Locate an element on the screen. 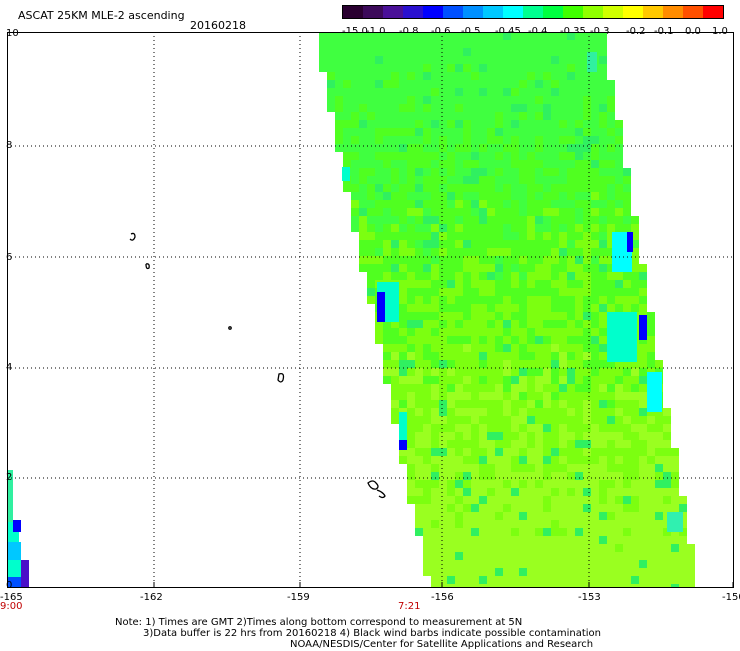 This screenshot has height=651, width=740. x-tick-label: -156 is located at coordinates (442, 597).